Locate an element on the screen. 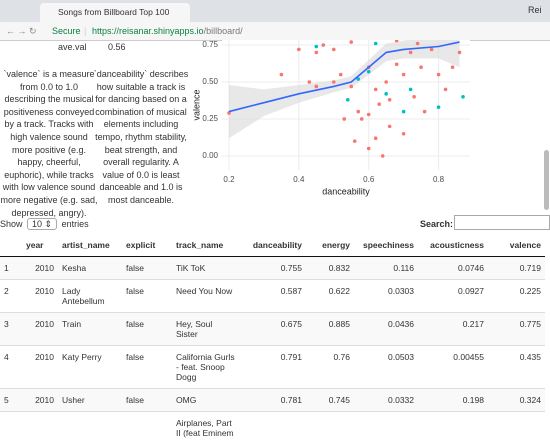  search-label: Search: is located at coordinates (436, 224).